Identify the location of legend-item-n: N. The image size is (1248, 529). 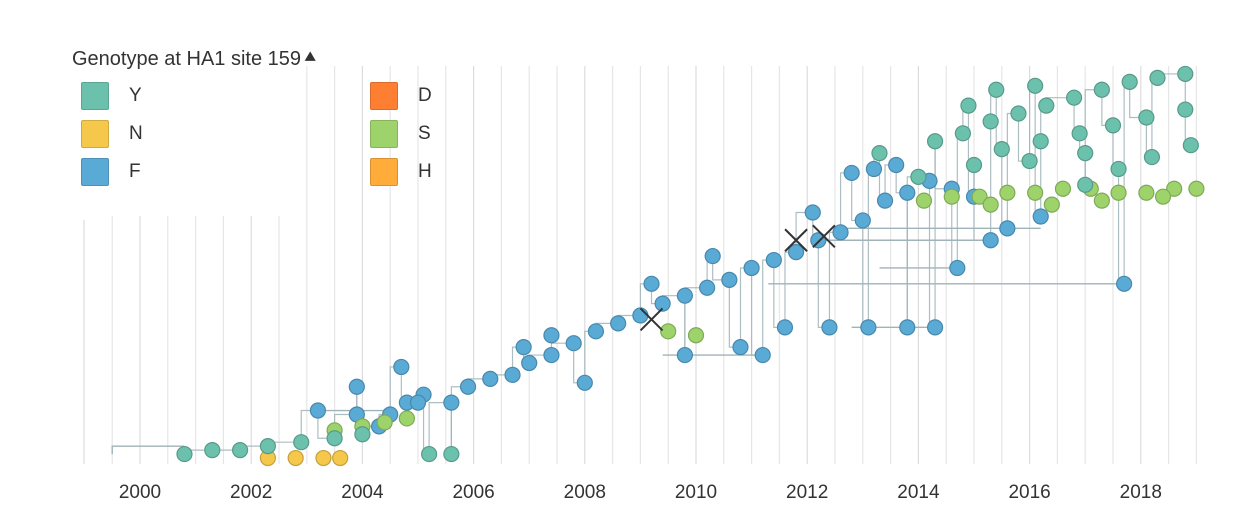
(112, 134).